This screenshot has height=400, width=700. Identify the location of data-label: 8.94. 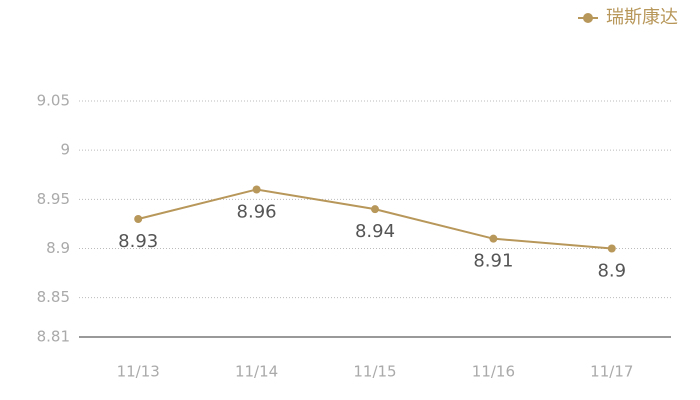
(375, 231).